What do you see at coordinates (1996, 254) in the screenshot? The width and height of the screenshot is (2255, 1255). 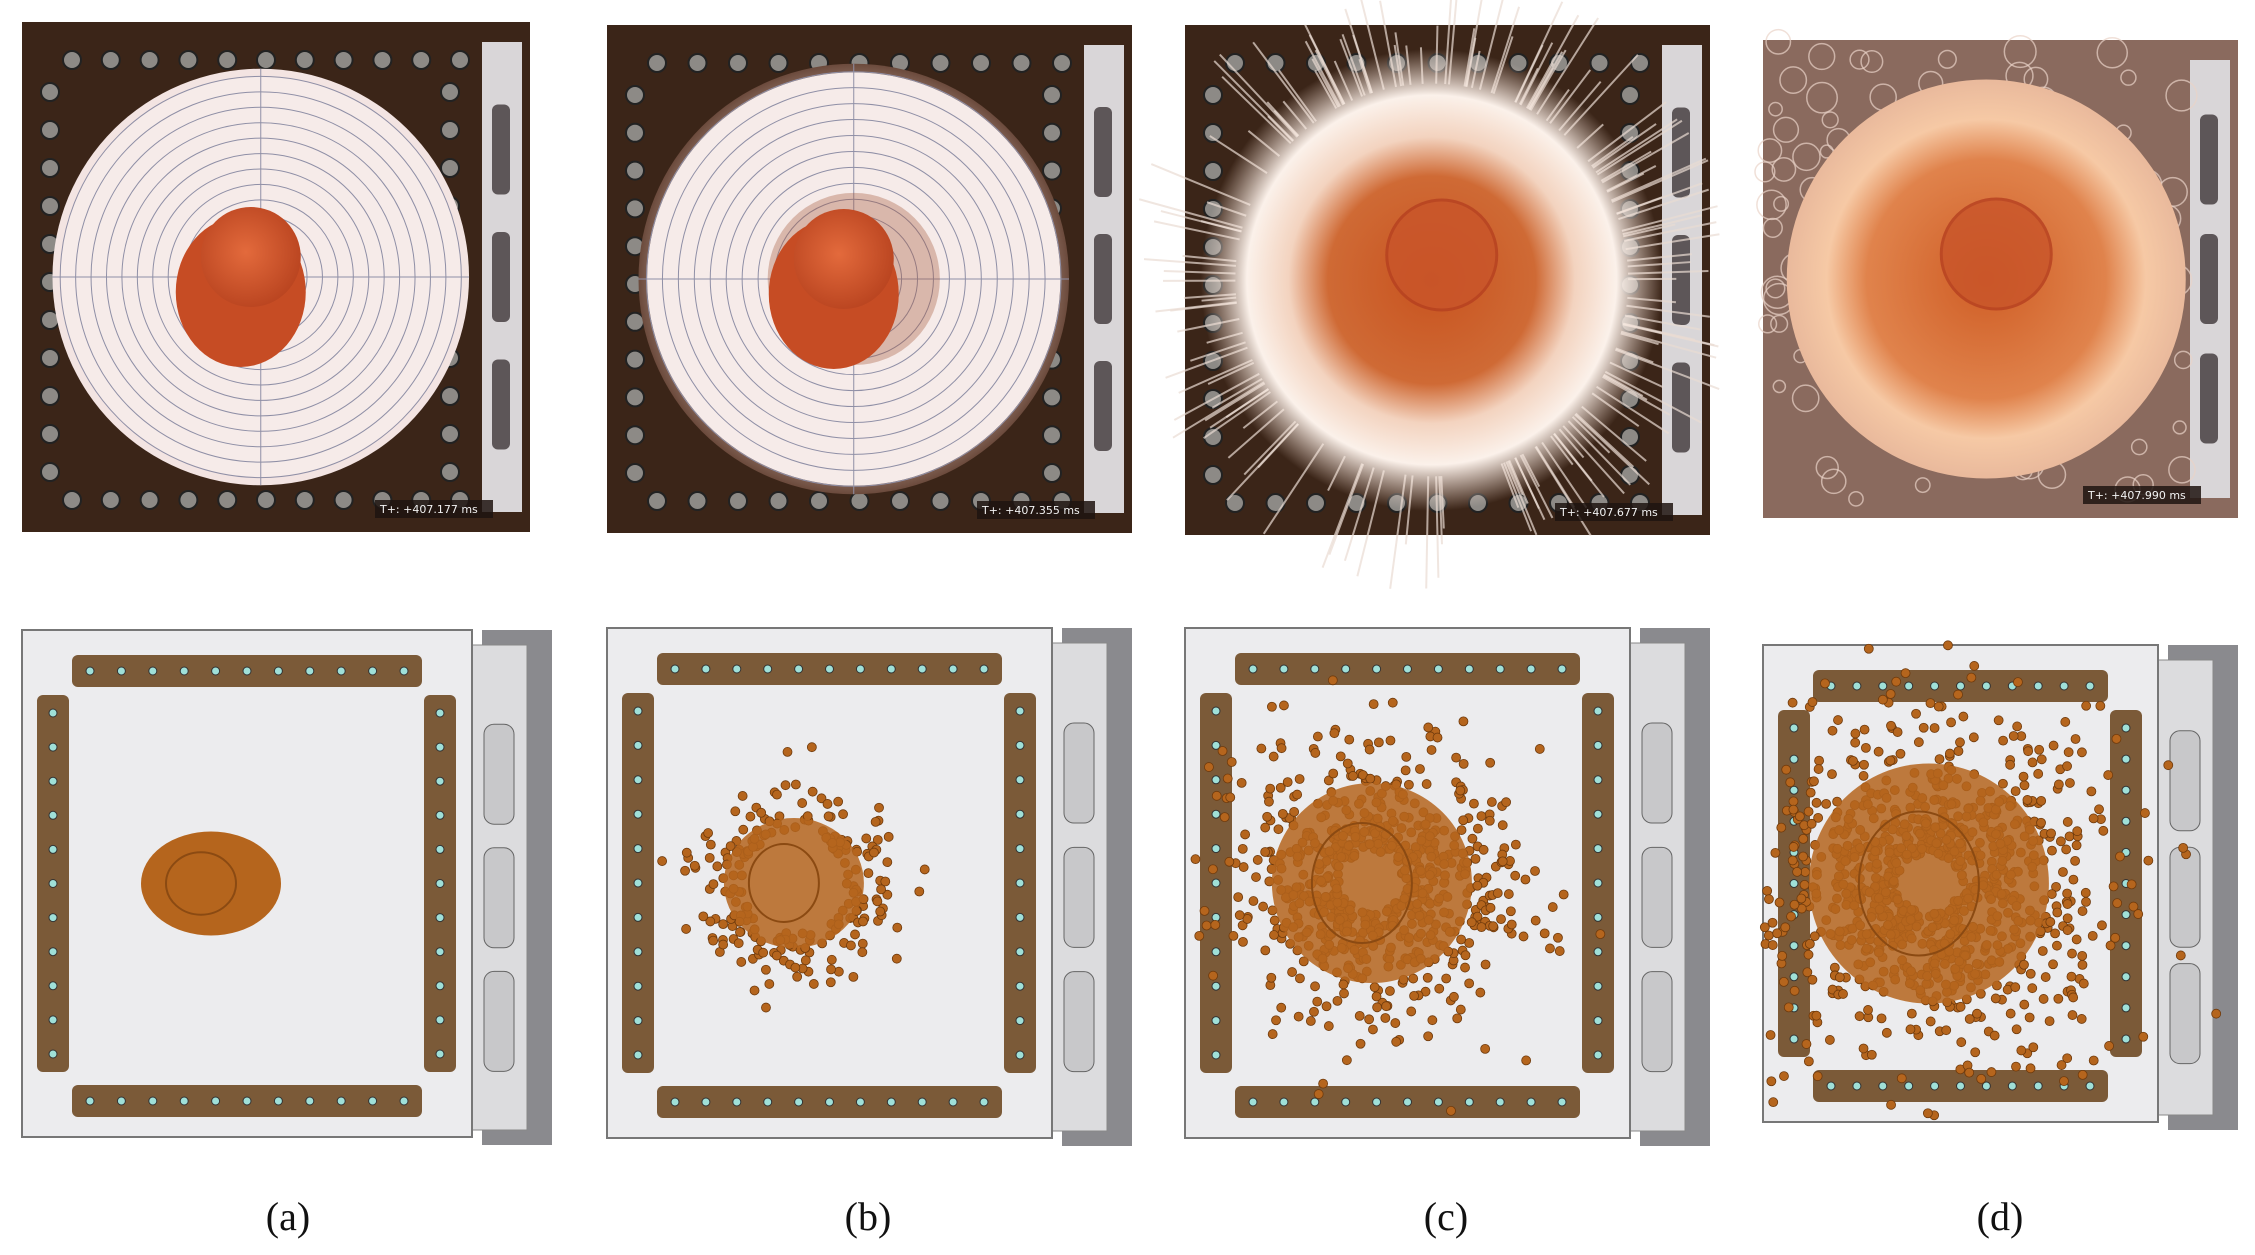 I see `projectile-nose` at bounding box center [1996, 254].